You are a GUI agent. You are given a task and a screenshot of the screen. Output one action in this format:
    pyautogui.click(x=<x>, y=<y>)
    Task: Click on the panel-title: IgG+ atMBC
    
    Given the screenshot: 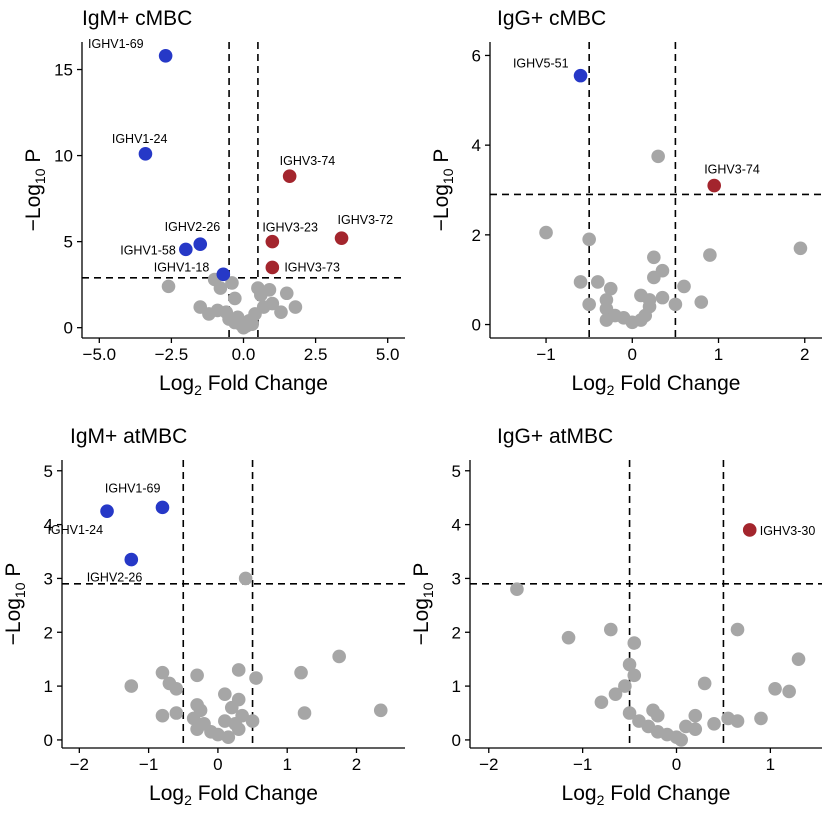 What is the action you would take?
    pyautogui.click(x=555, y=436)
    